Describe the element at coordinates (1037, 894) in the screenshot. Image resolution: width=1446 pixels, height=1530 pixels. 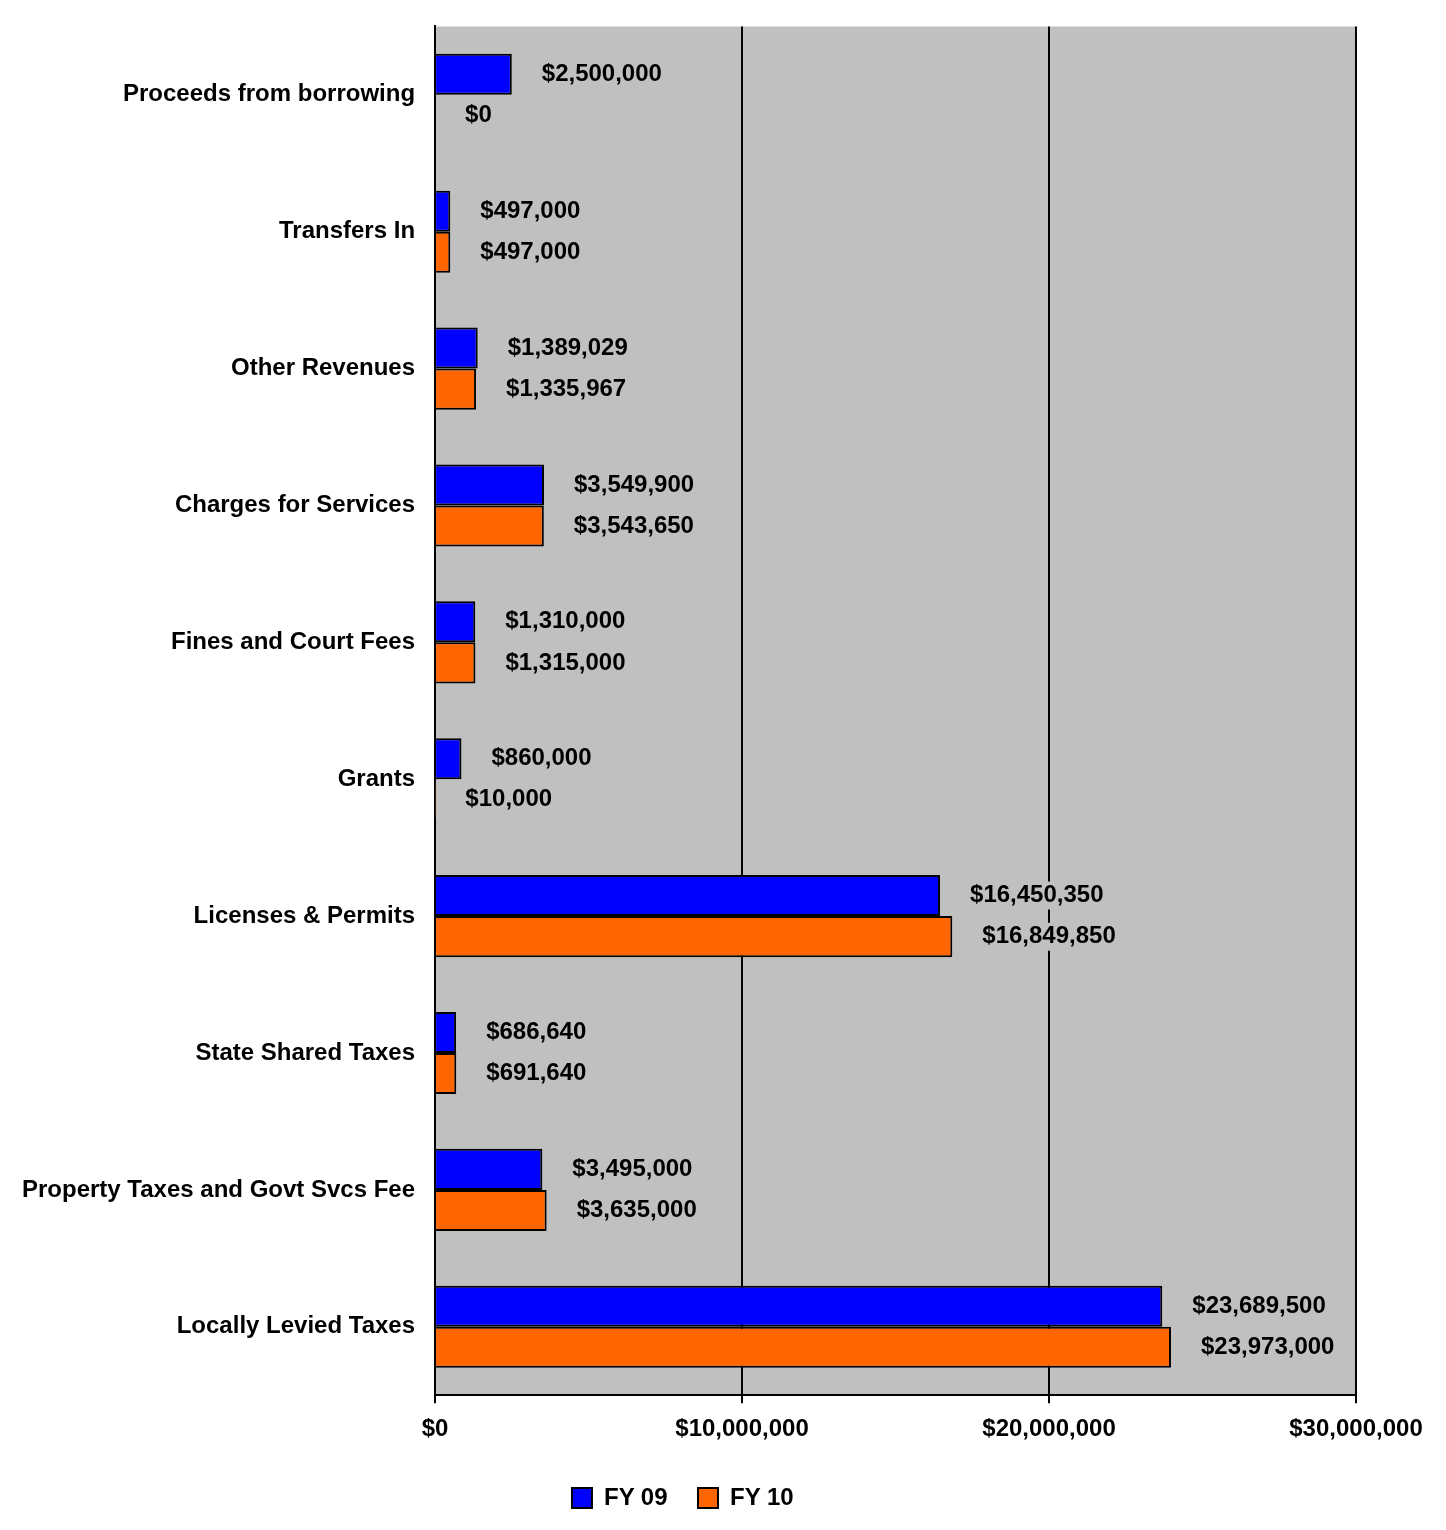
I see `data-label: $16,450,350` at that location.